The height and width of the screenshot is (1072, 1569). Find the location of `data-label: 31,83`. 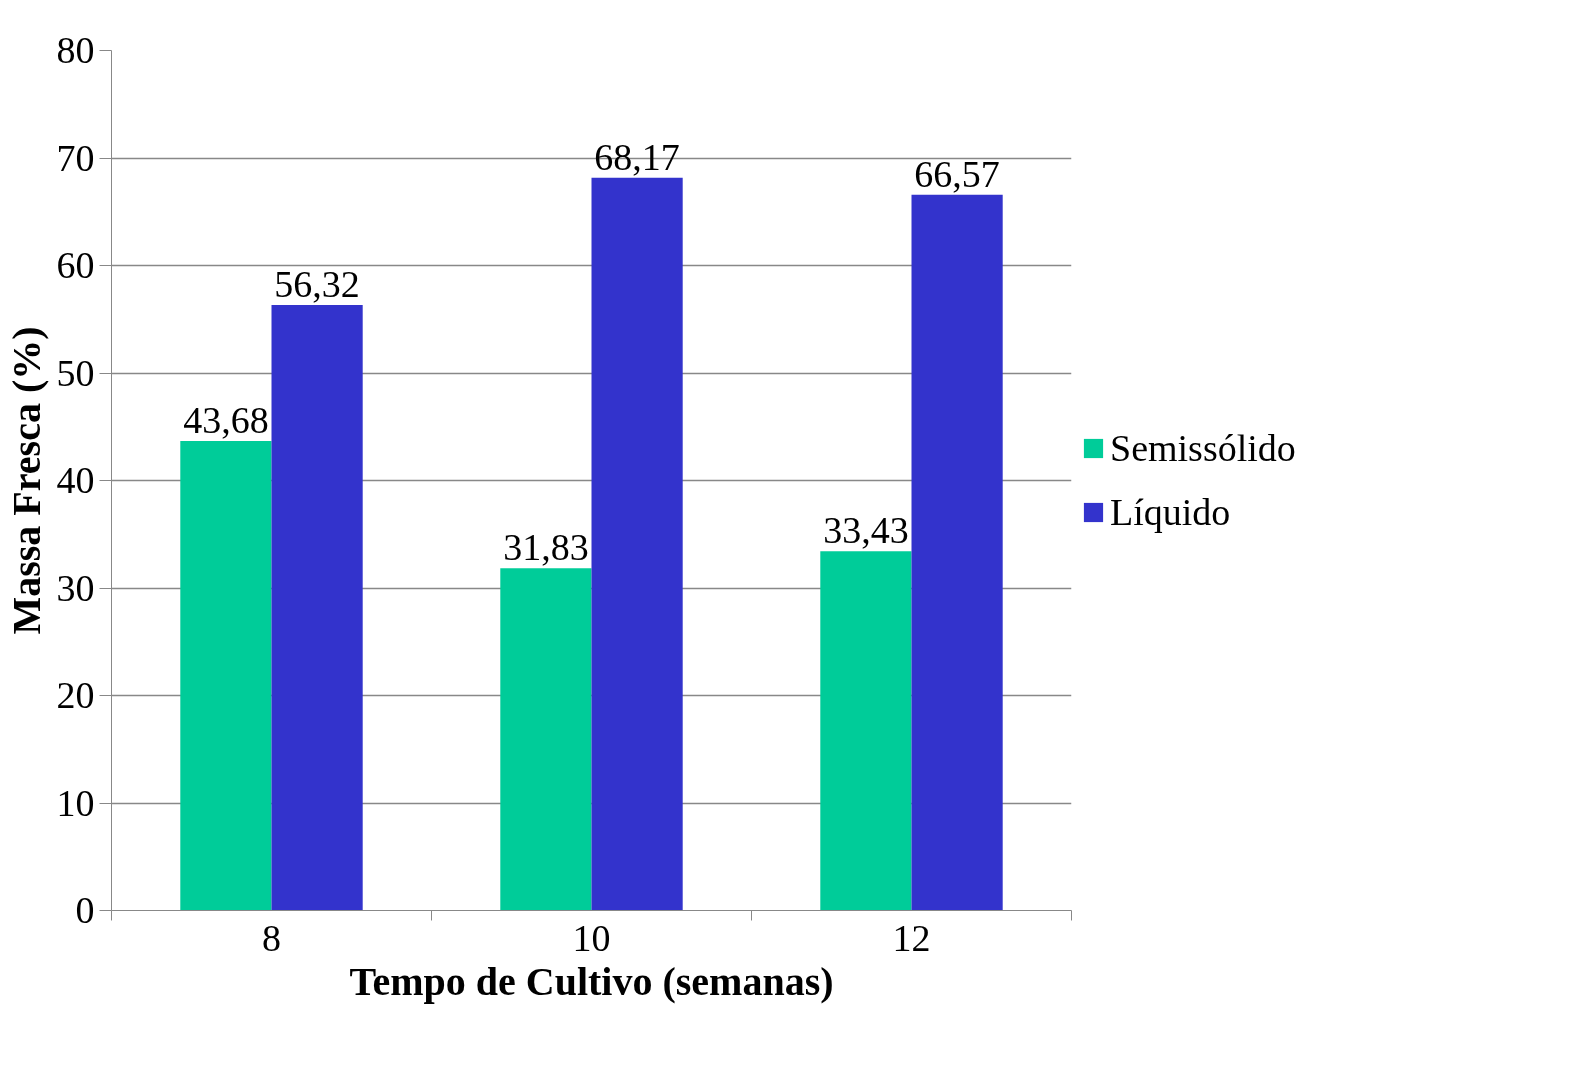

data-label: 31,83 is located at coordinates (546, 547).